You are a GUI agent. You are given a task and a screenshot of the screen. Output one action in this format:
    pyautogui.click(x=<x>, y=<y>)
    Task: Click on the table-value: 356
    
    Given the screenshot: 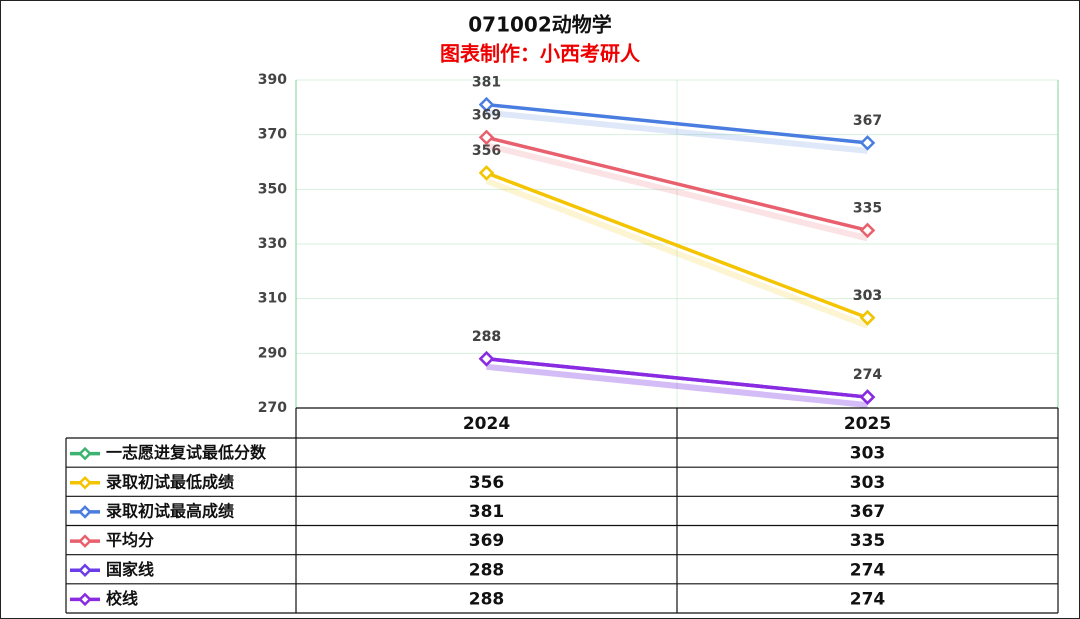 What is the action you would take?
    pyautogui.click(x=487, y=483)
    